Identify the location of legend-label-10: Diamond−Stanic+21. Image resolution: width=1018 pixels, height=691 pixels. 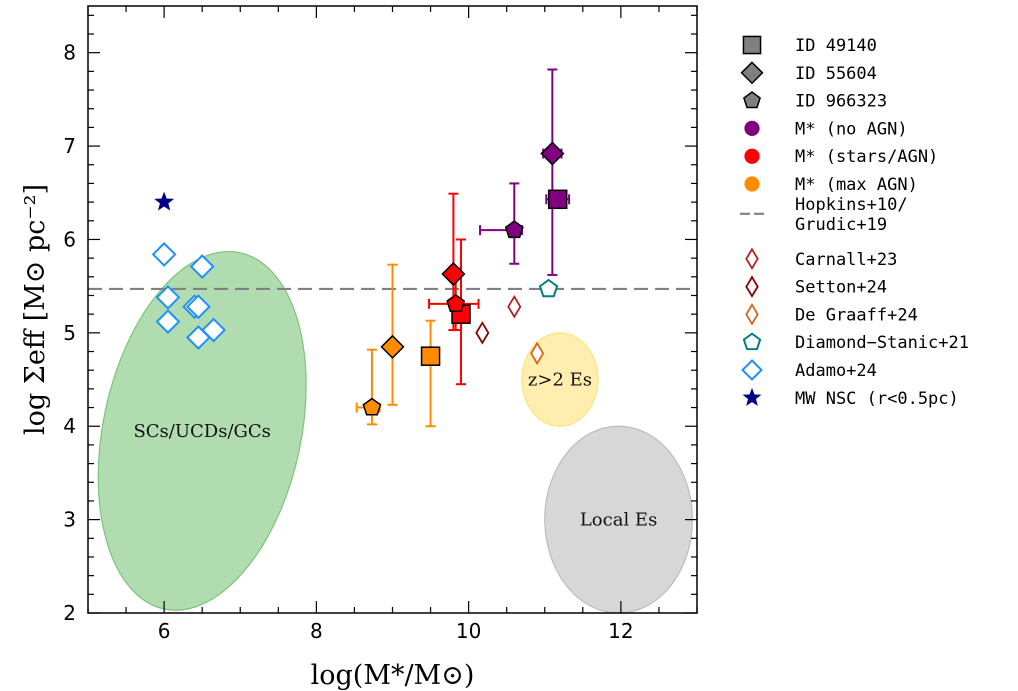
(882, 343).